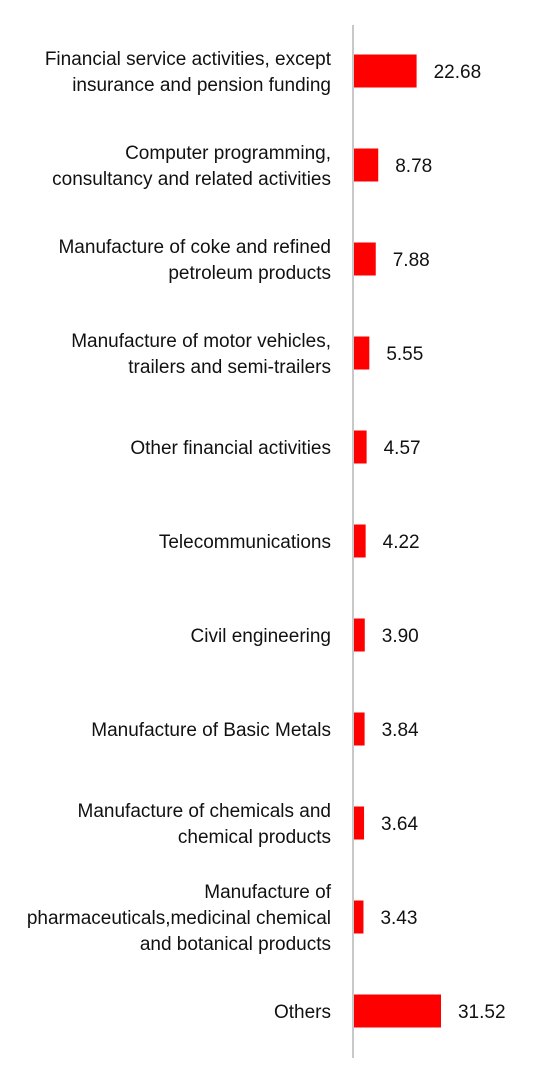  I want to click on category-label-8: Manufacture of Basic Metals, so click(211, 730).